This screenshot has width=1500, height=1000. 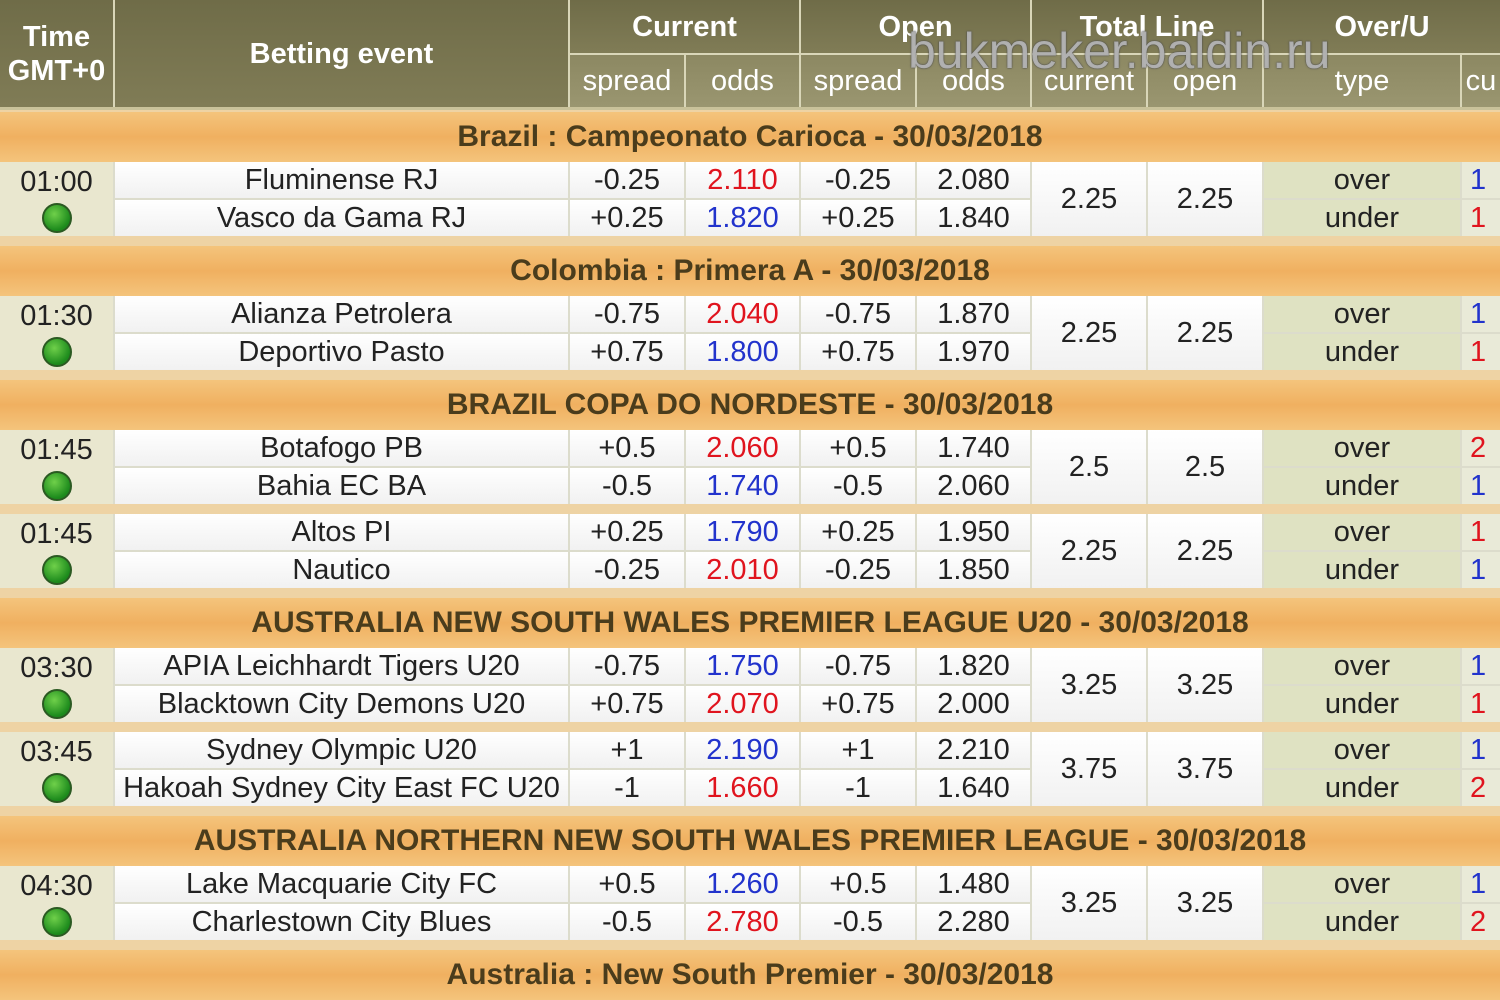 What do you see at coordinates (742, 666) in the screenshot?
I see `current-odds: 1.750` at bounding box center [742, 666].